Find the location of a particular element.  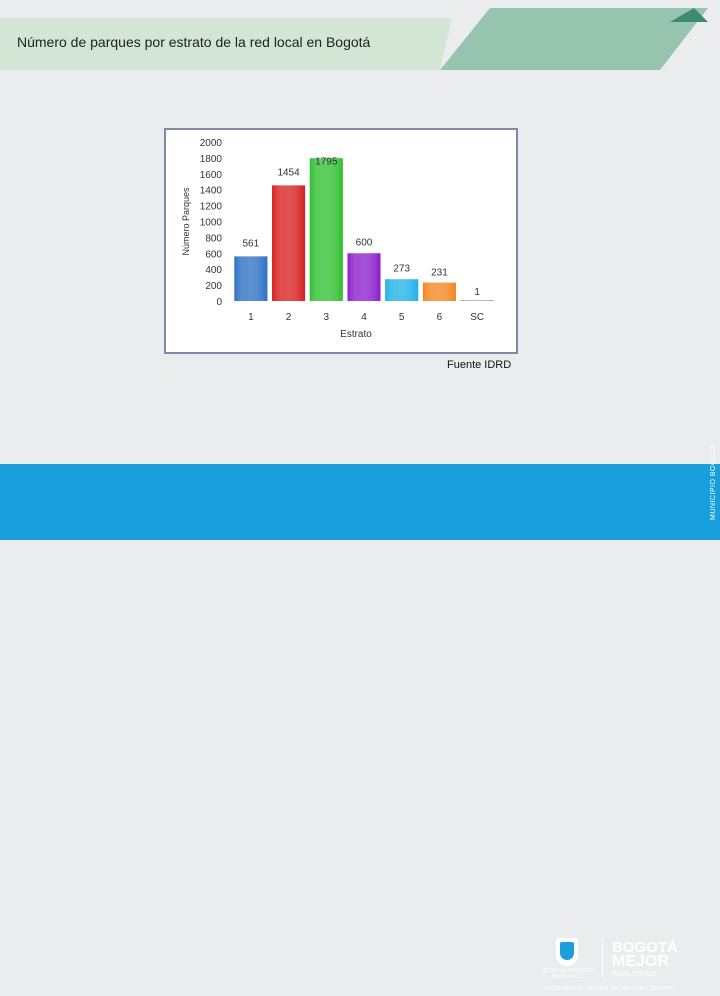

y-tick-label: 0 is located at coordinates (219, 302).